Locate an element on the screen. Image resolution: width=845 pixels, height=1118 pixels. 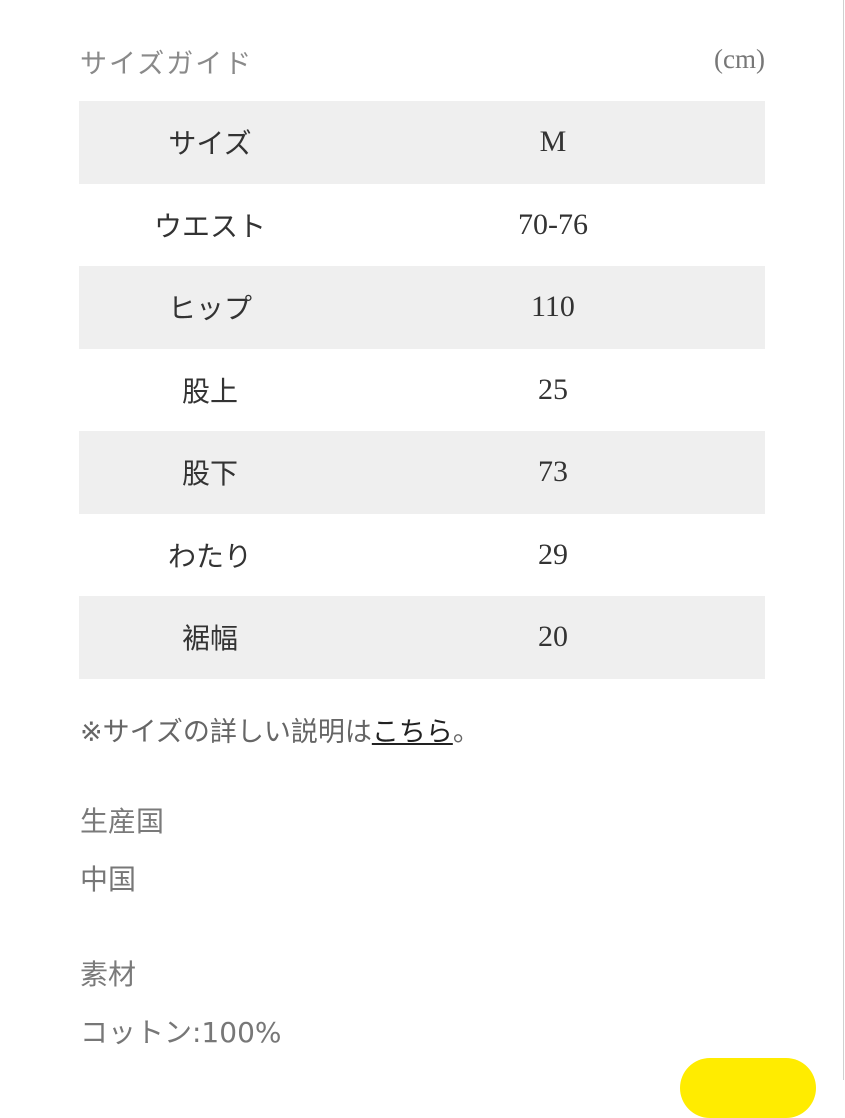
table-row: 裾幅 20 is located at coordinates (422, 637).